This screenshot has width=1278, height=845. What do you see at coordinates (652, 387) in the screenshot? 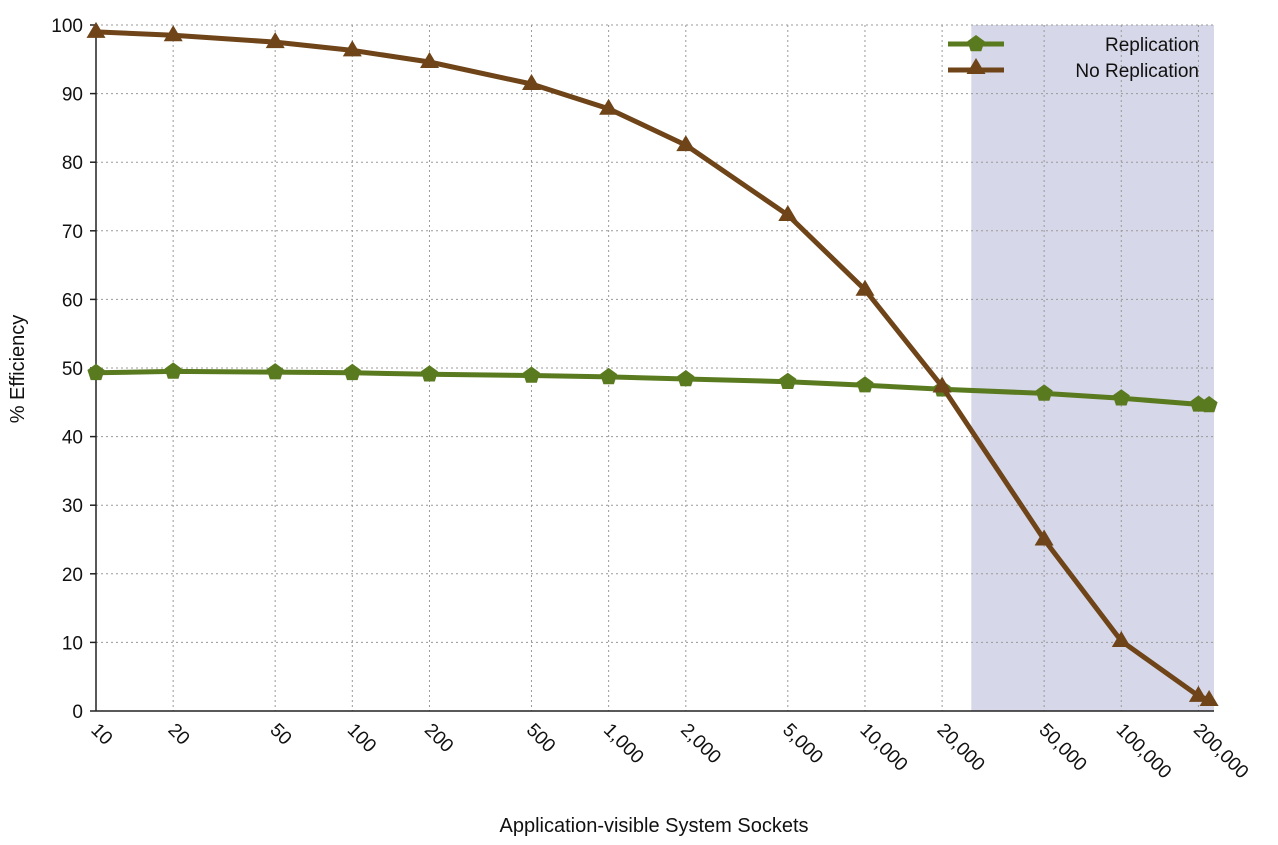
I see `series-replication` at bounding box center [652, 387].